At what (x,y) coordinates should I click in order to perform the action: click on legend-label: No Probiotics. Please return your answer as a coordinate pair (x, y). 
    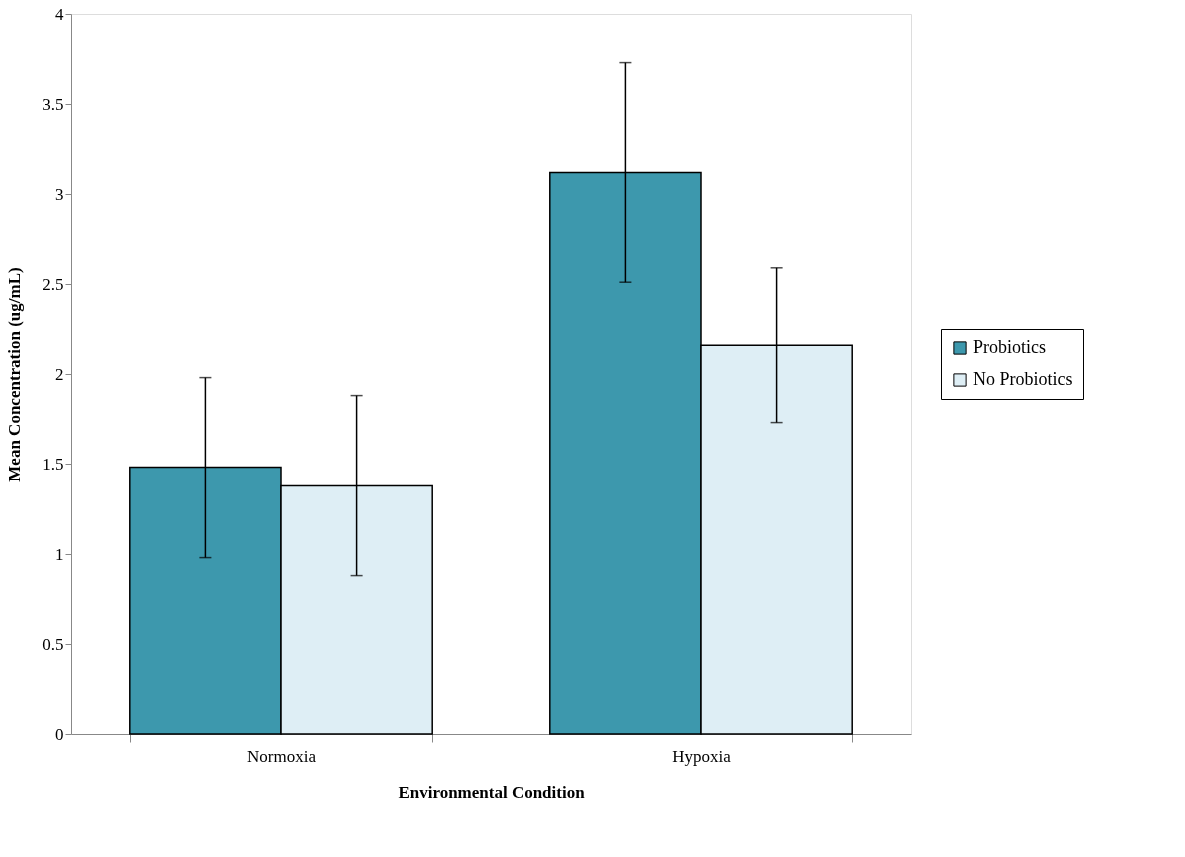
    Looking at the image, I should click on (1023, 379).